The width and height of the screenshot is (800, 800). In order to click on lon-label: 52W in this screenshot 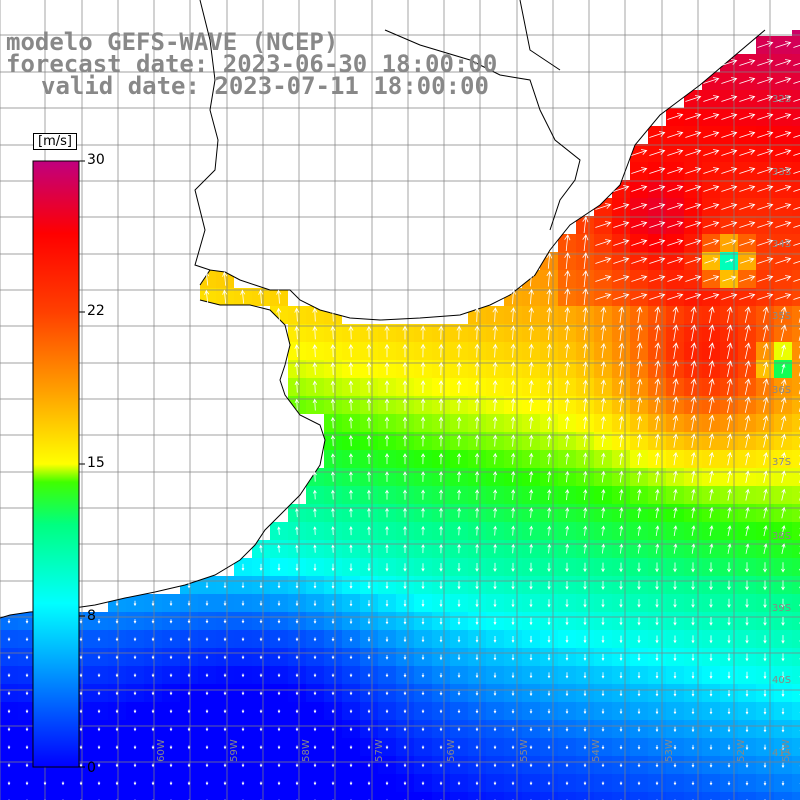, I will do `click(741, 750)`.